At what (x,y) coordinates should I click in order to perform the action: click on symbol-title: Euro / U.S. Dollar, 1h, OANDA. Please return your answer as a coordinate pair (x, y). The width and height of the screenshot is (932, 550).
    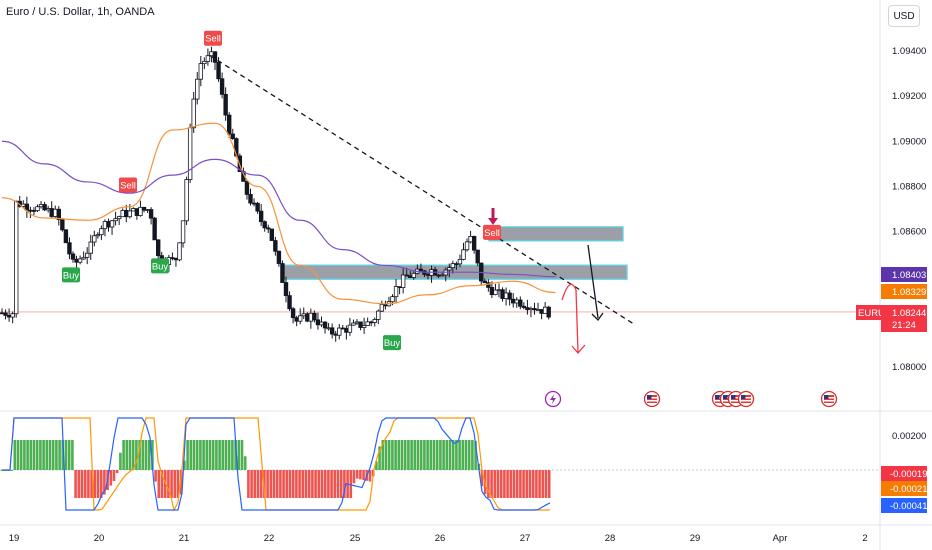
    Looking at the image, I should click on (80, 12).